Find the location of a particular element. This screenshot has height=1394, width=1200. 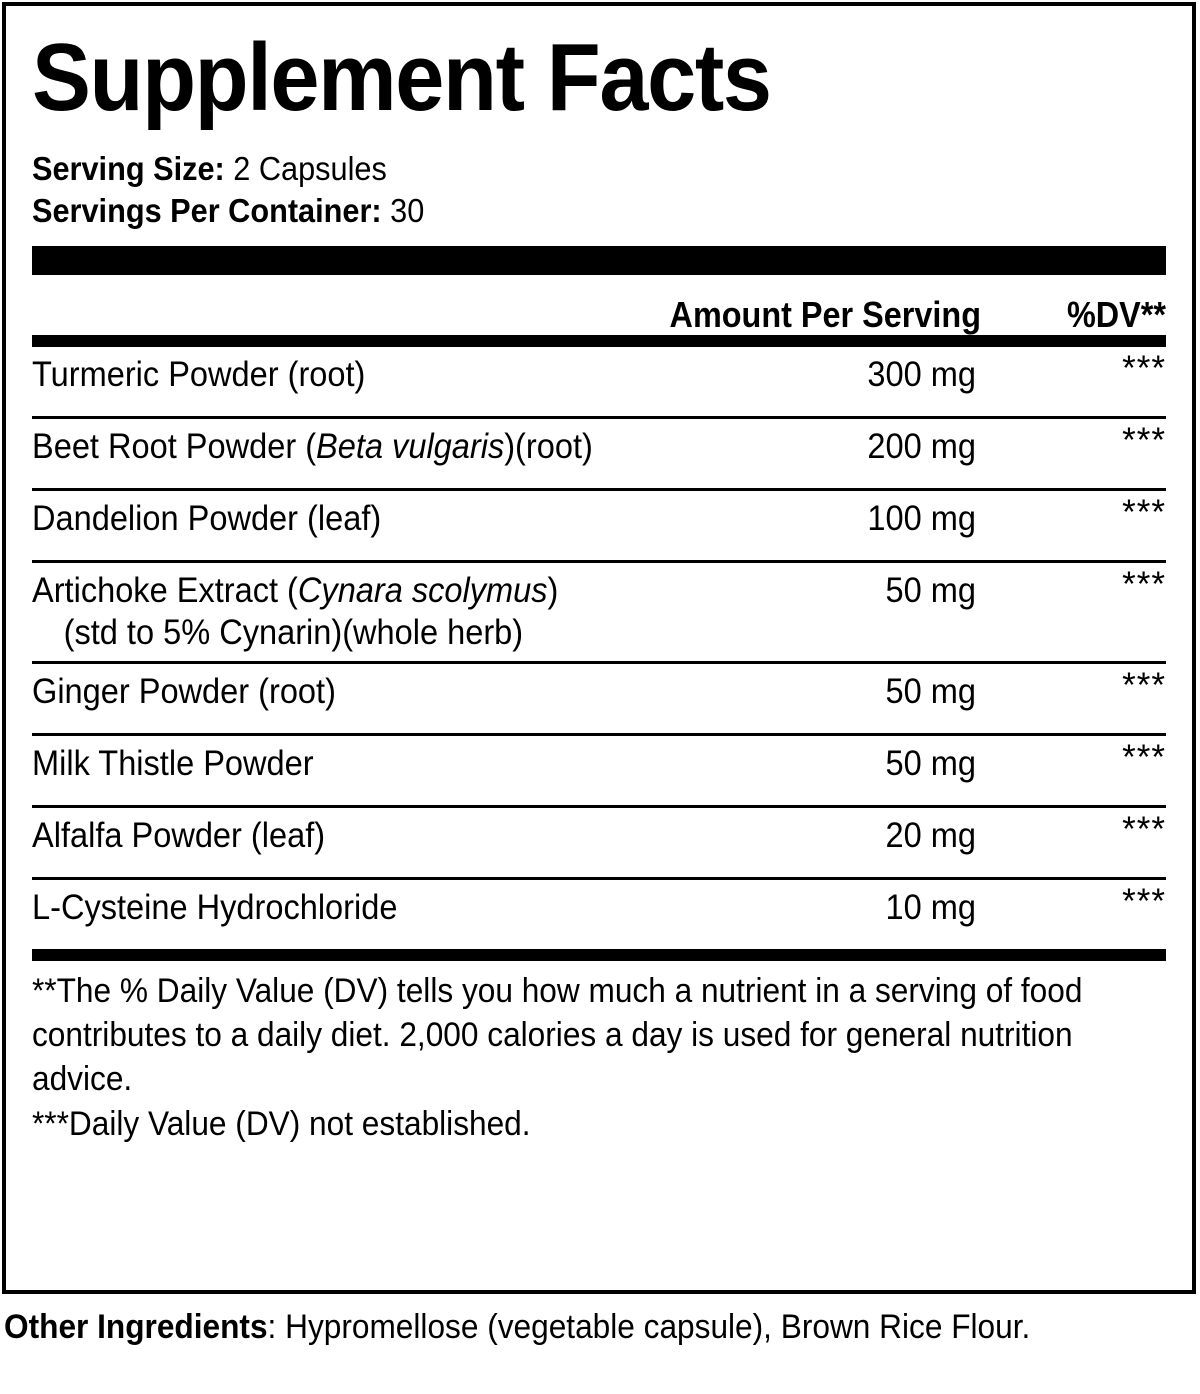

ingredient-amount: 20 mg is located at coordinates (930, 836).